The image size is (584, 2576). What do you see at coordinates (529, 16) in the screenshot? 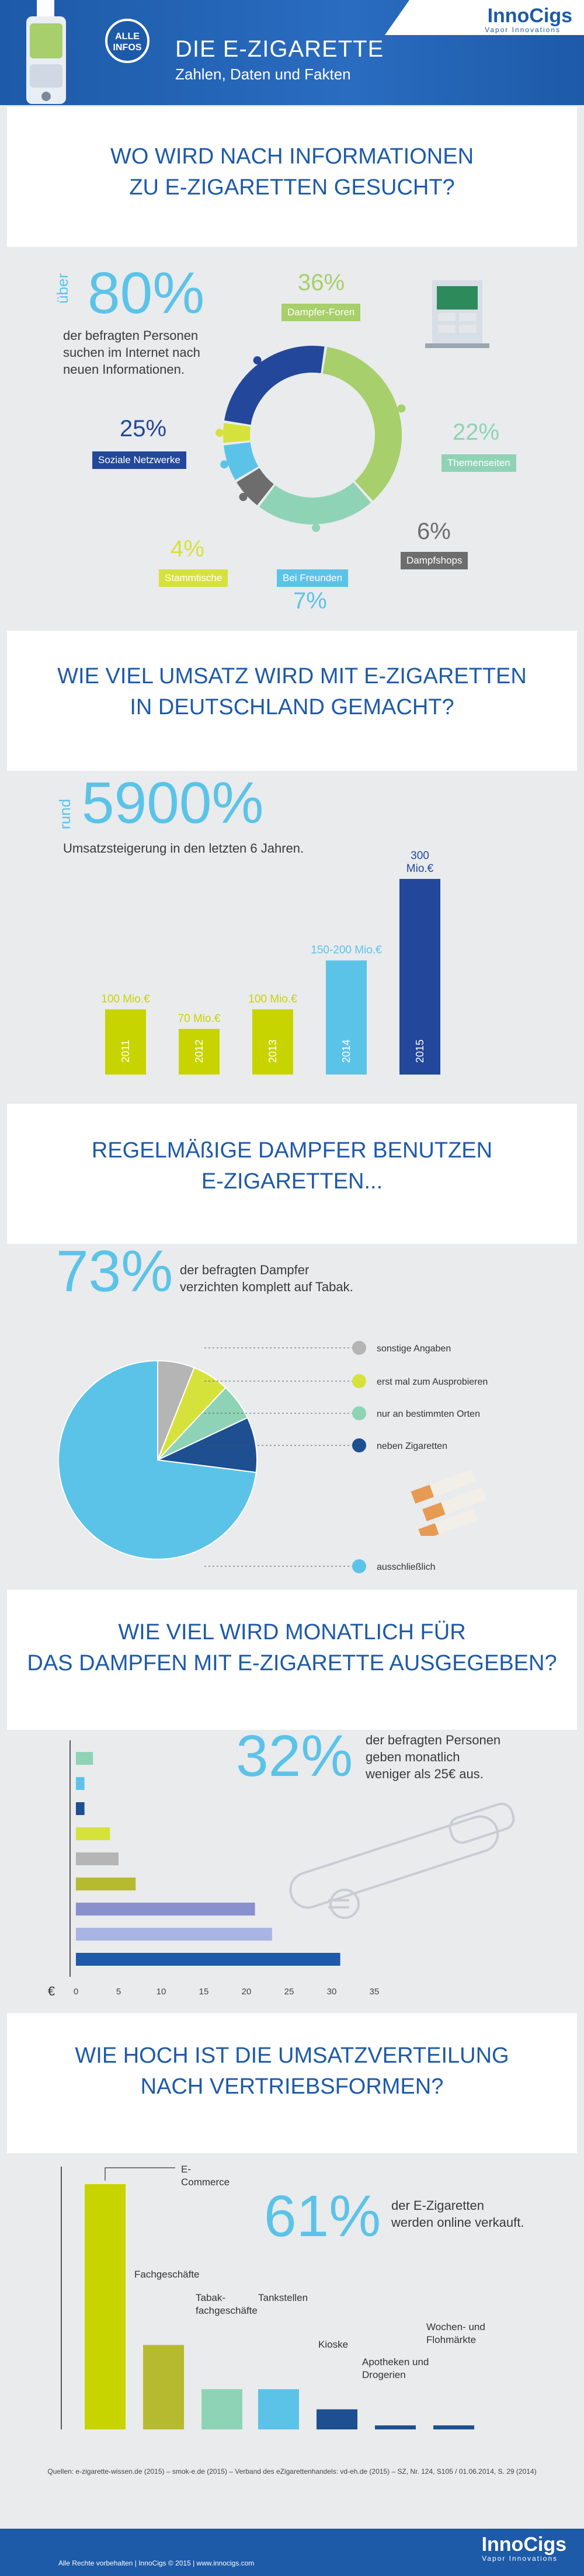
I see `brand-logo: InnoCigs` at bounding box center [529, 16].